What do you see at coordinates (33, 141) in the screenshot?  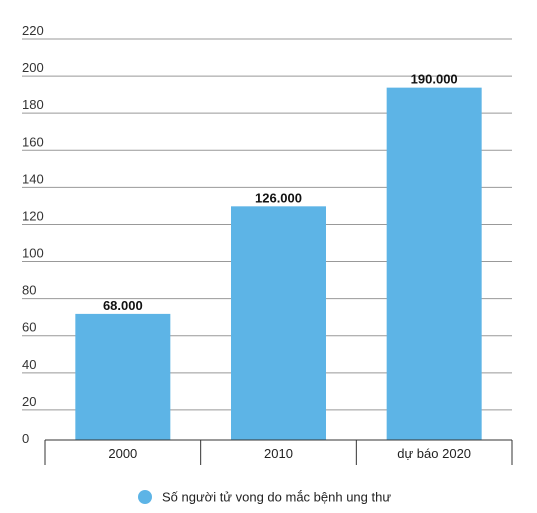 I see `y-tick-label: 160` at bounding box center [33, 141].